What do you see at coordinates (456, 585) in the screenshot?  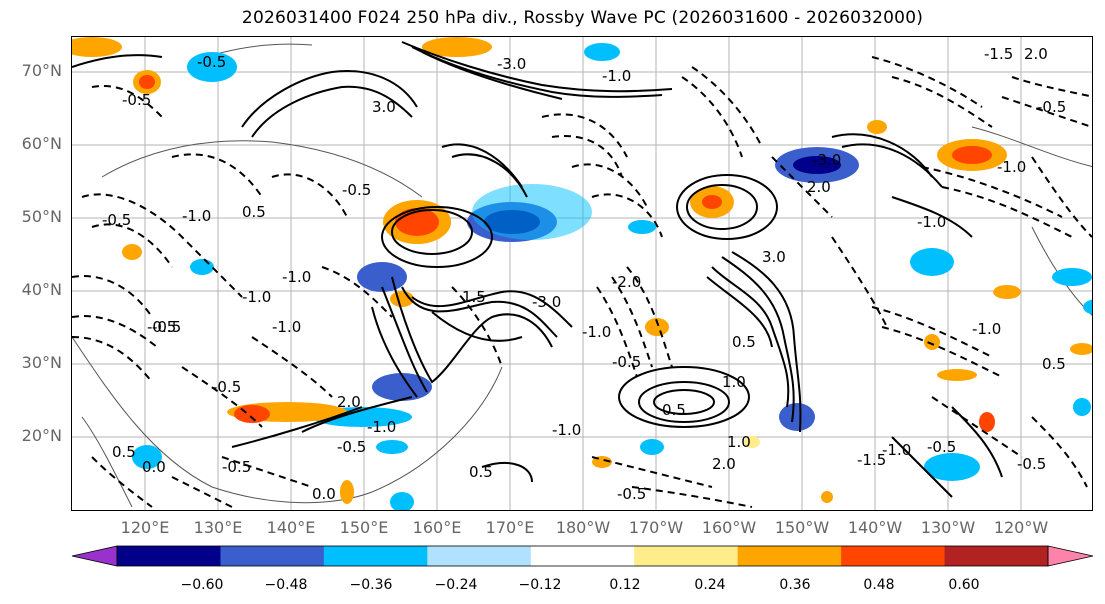 I see `colorbar-tick-label: −0.24` at bounding box center [456, 585].